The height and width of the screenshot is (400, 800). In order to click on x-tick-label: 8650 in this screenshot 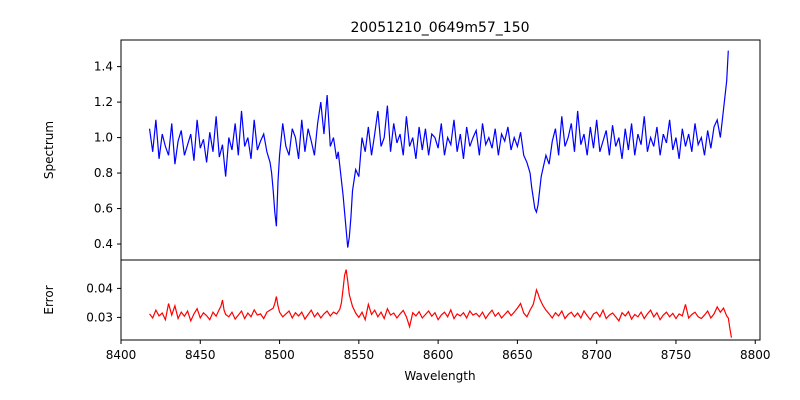, I will do `click(517, 355)`.